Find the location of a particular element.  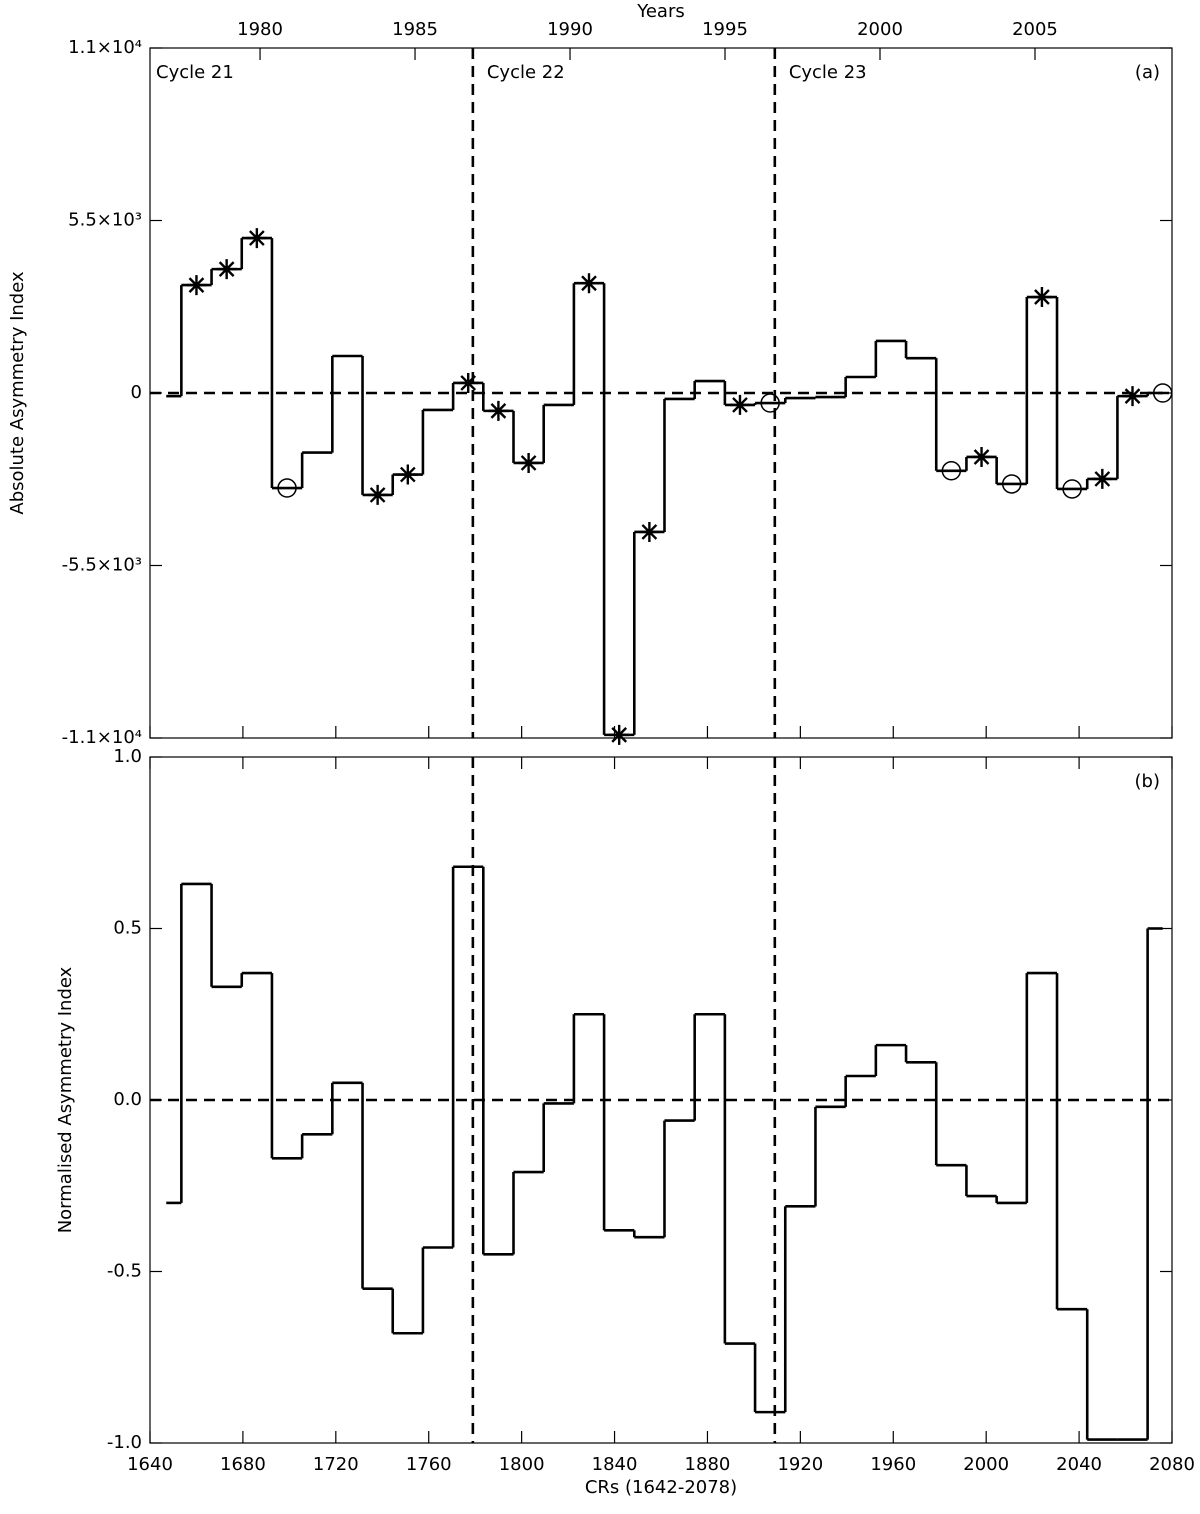

y-tick-label: 0.0 is located at coordinates (127, 1099).